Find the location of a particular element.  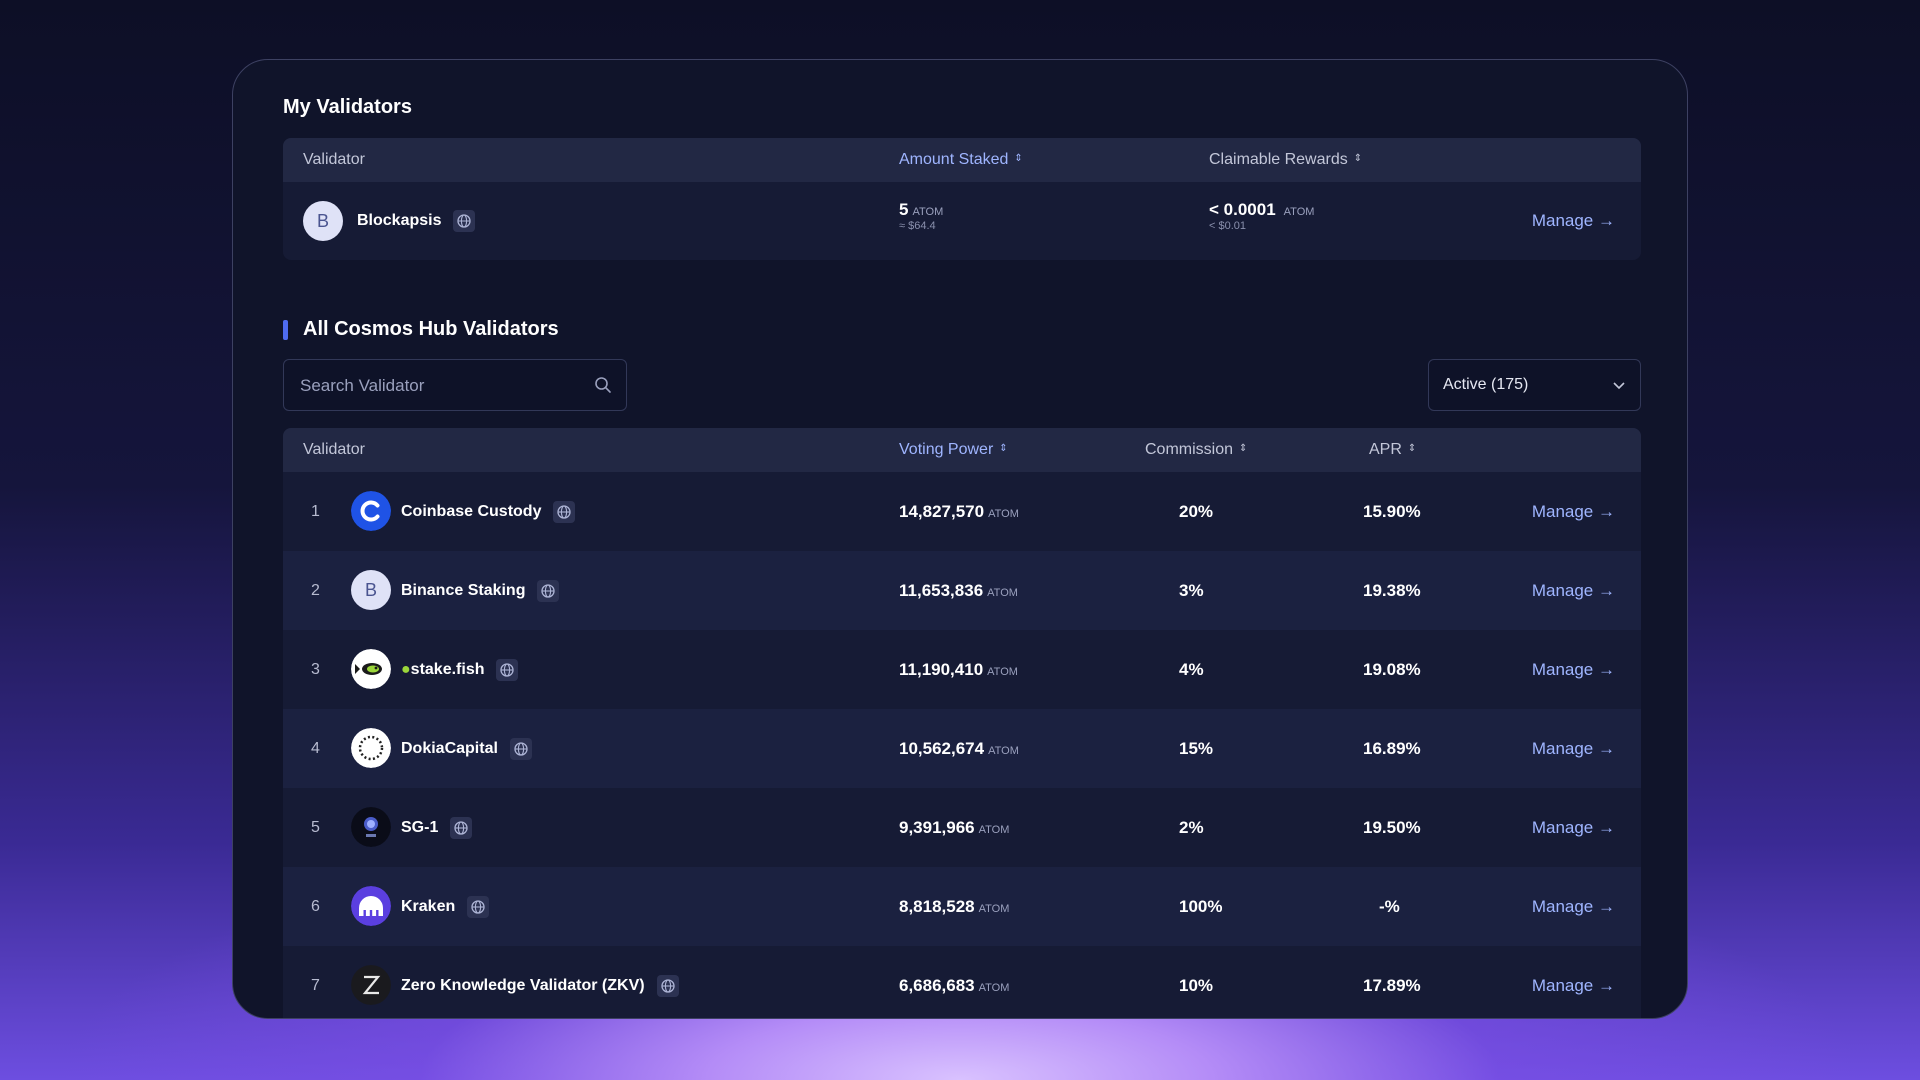

validator-name: DokiaCapital is located at coordinates (449, 748).